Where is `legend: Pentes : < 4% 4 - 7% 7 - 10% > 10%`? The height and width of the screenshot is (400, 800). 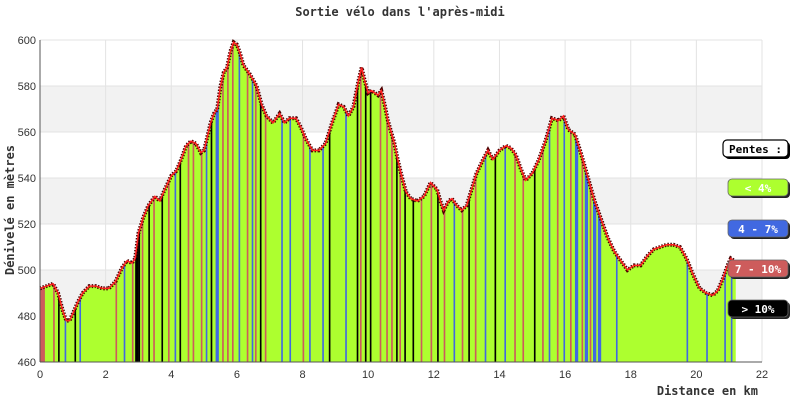
legend: Pentes : < 4% 4 - 7% 7 - 10% > 10% is located at coordinates (756, 229).